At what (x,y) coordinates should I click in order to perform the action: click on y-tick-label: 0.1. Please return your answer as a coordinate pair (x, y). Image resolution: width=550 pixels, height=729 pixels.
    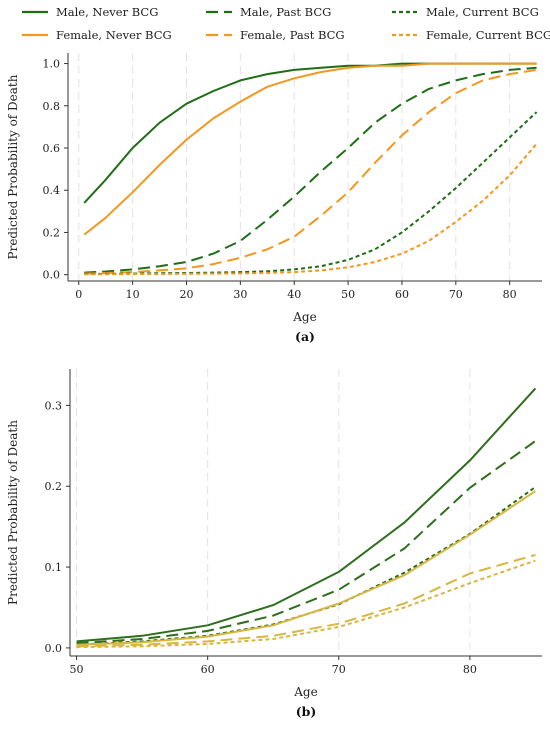
    Looking at the image, I should click on (54, 567).